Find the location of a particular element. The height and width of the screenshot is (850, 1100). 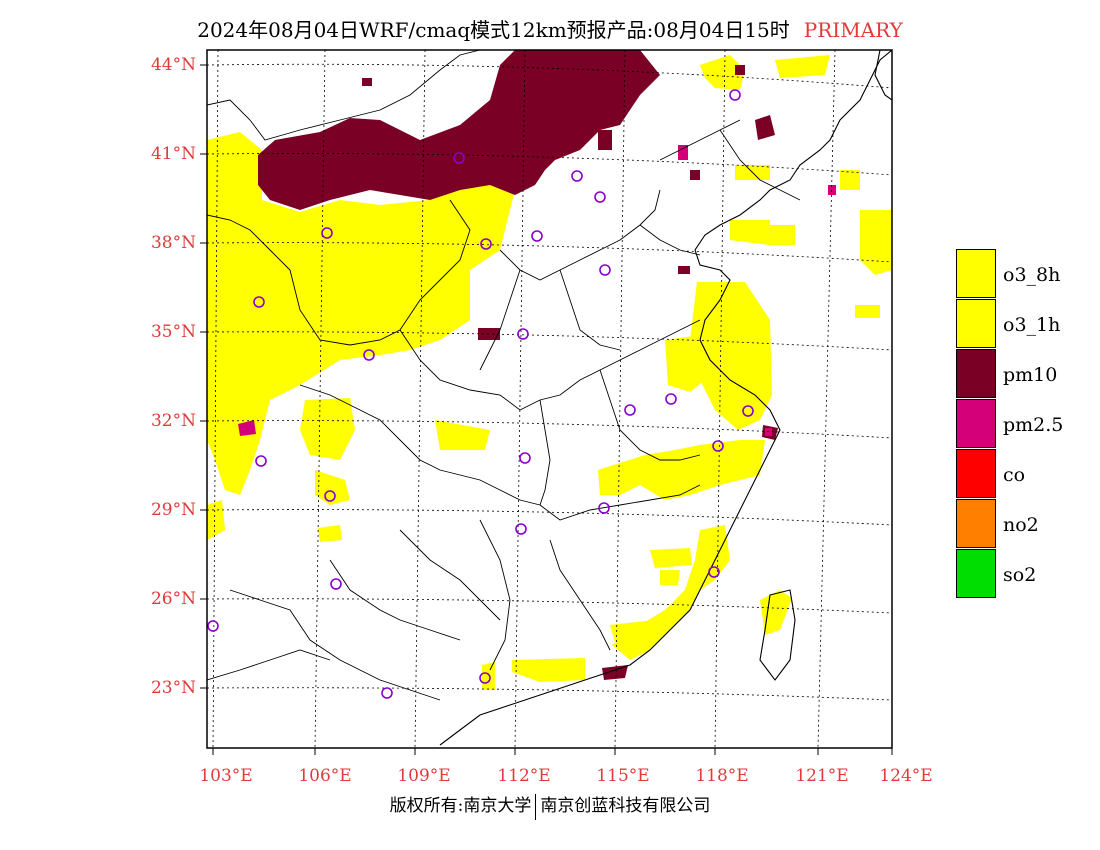

legend-swatch-pm25 is located at coordinates (976, 423).